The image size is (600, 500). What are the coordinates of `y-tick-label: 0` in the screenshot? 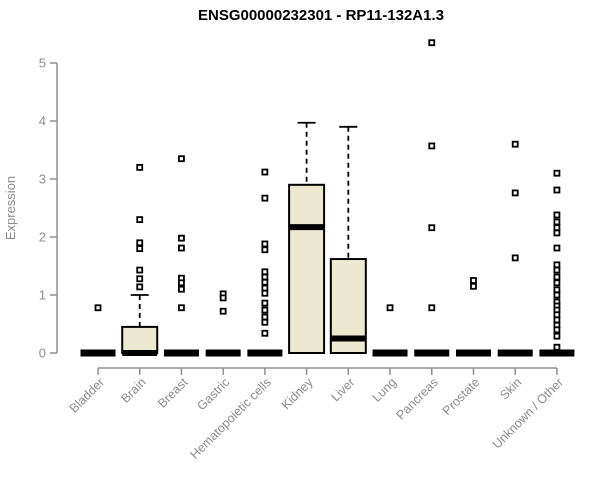 It's located at (42, 353).